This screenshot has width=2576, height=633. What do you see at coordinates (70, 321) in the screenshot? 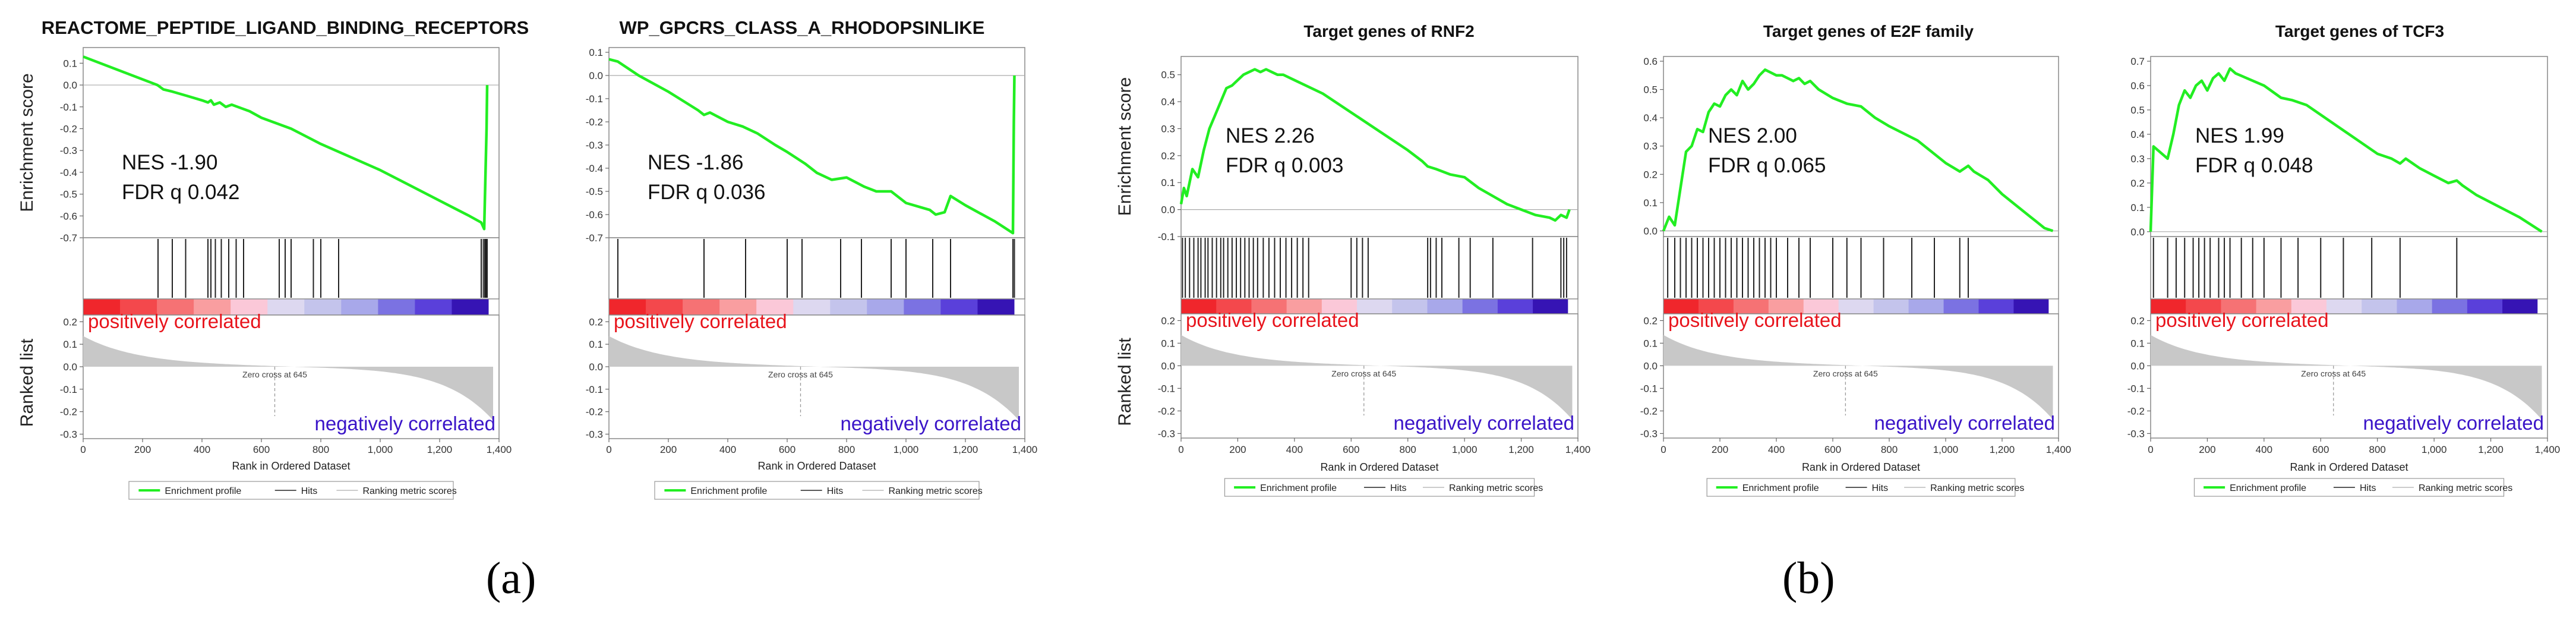
I see `rl-tick-label: 0.2` at bounding box center [70, 321].